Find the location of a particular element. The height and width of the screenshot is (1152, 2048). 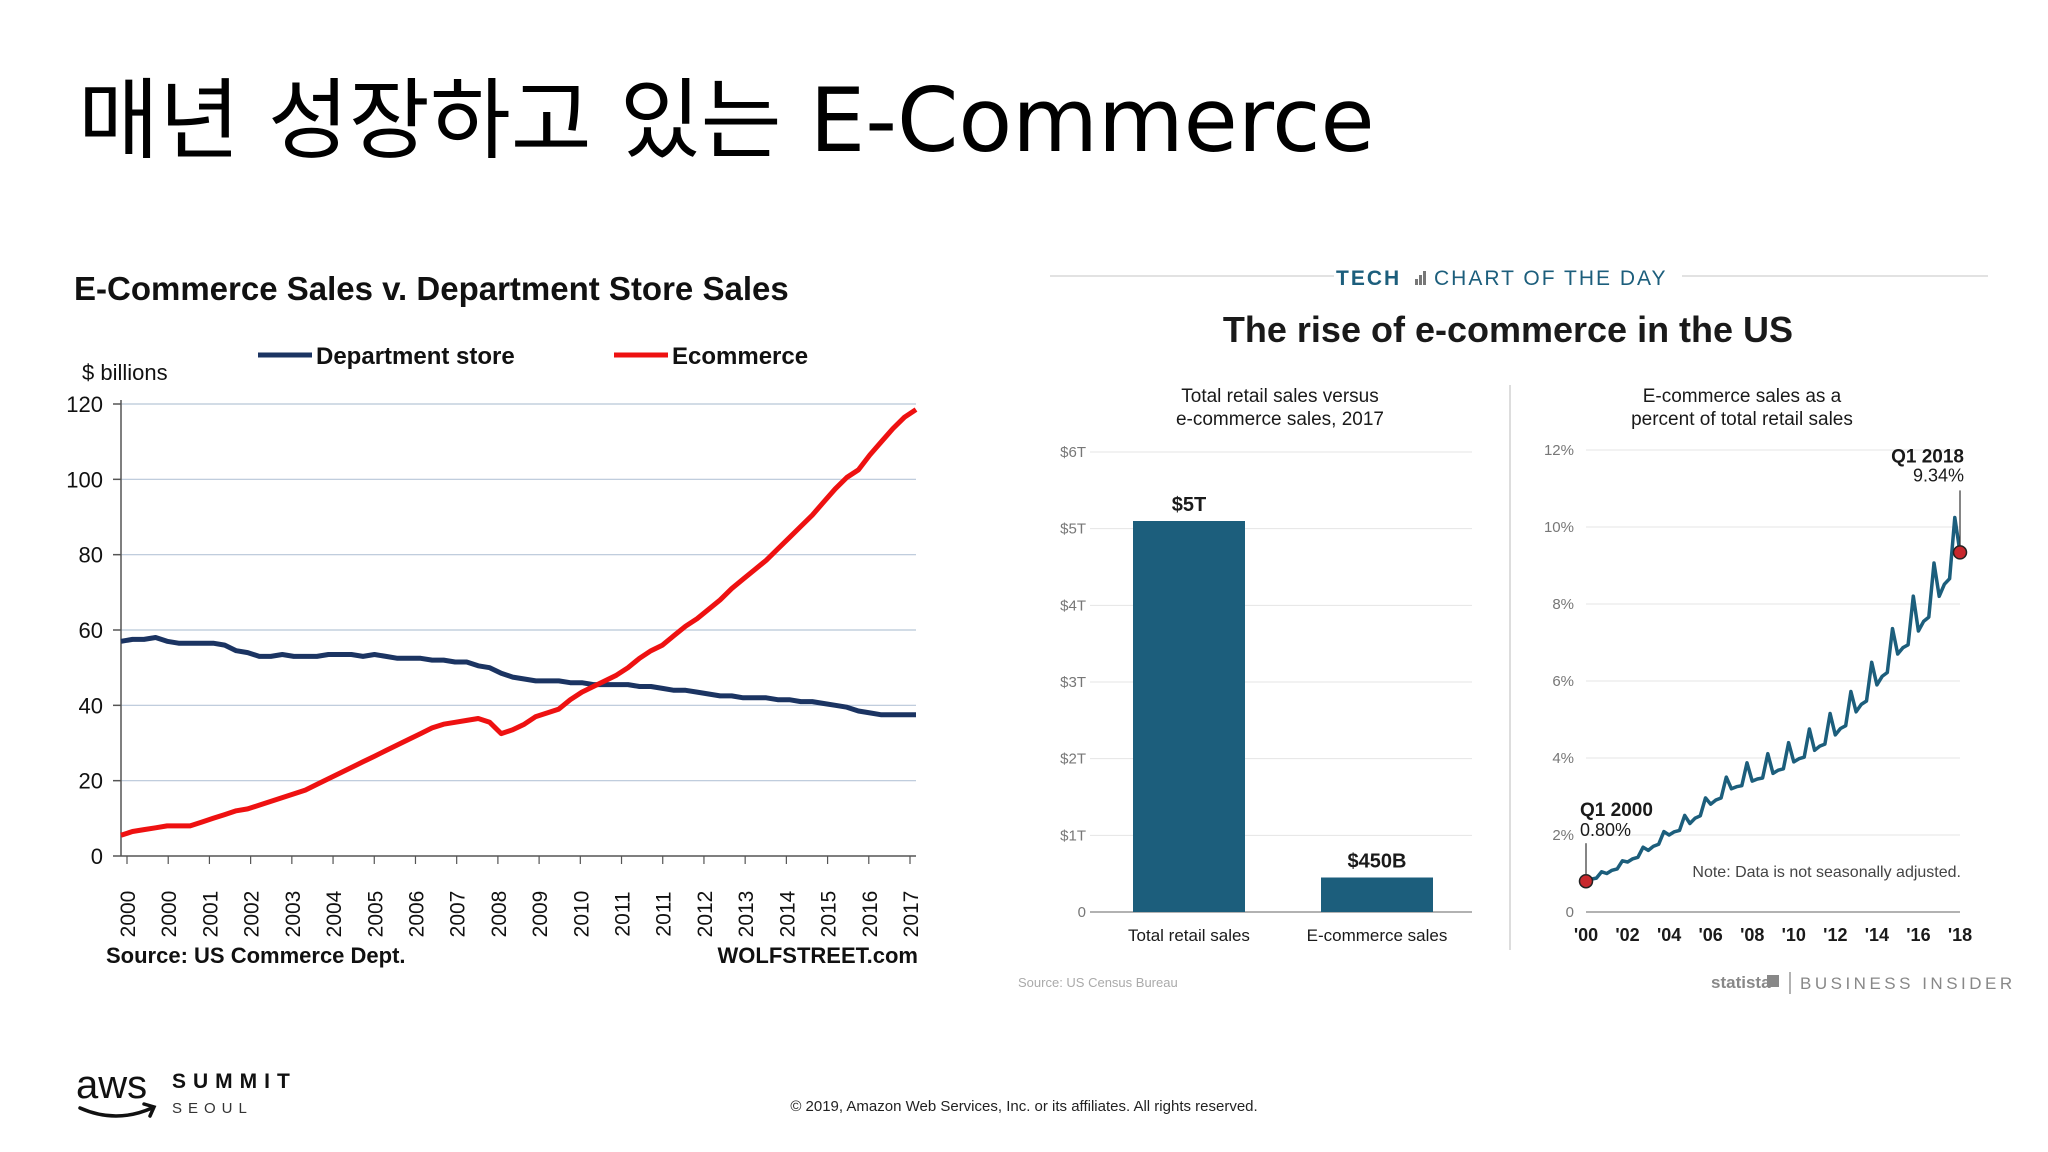

chart1-y-tick-label: 0 is located at coordinates (97, 856).